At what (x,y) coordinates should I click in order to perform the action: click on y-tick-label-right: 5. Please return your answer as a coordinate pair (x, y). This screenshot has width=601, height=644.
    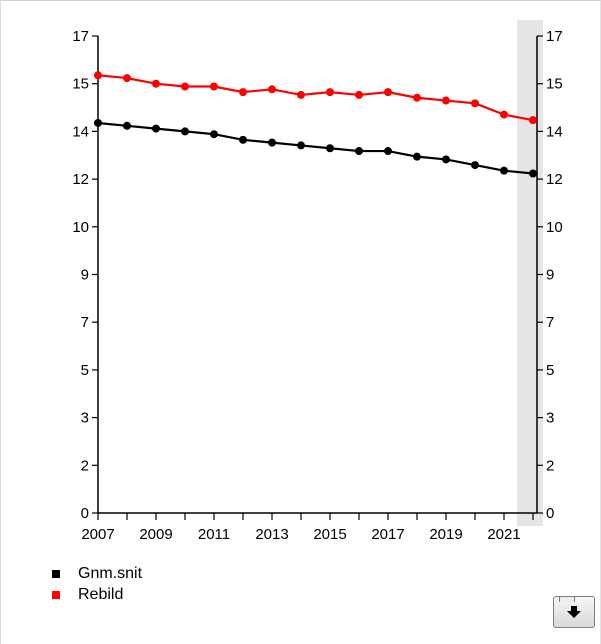
    Looking at the image, I should click on (550, 370).